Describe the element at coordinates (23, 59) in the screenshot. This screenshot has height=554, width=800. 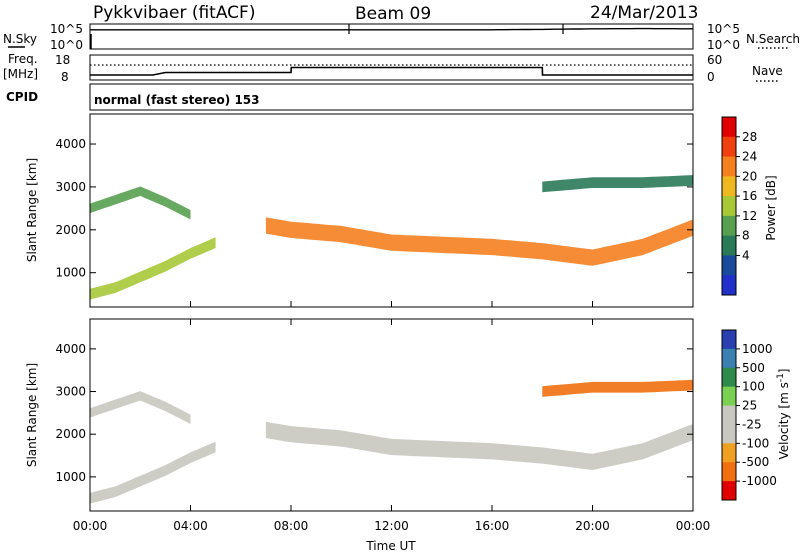
I see `freq-label-line1: Freq.` at that location.